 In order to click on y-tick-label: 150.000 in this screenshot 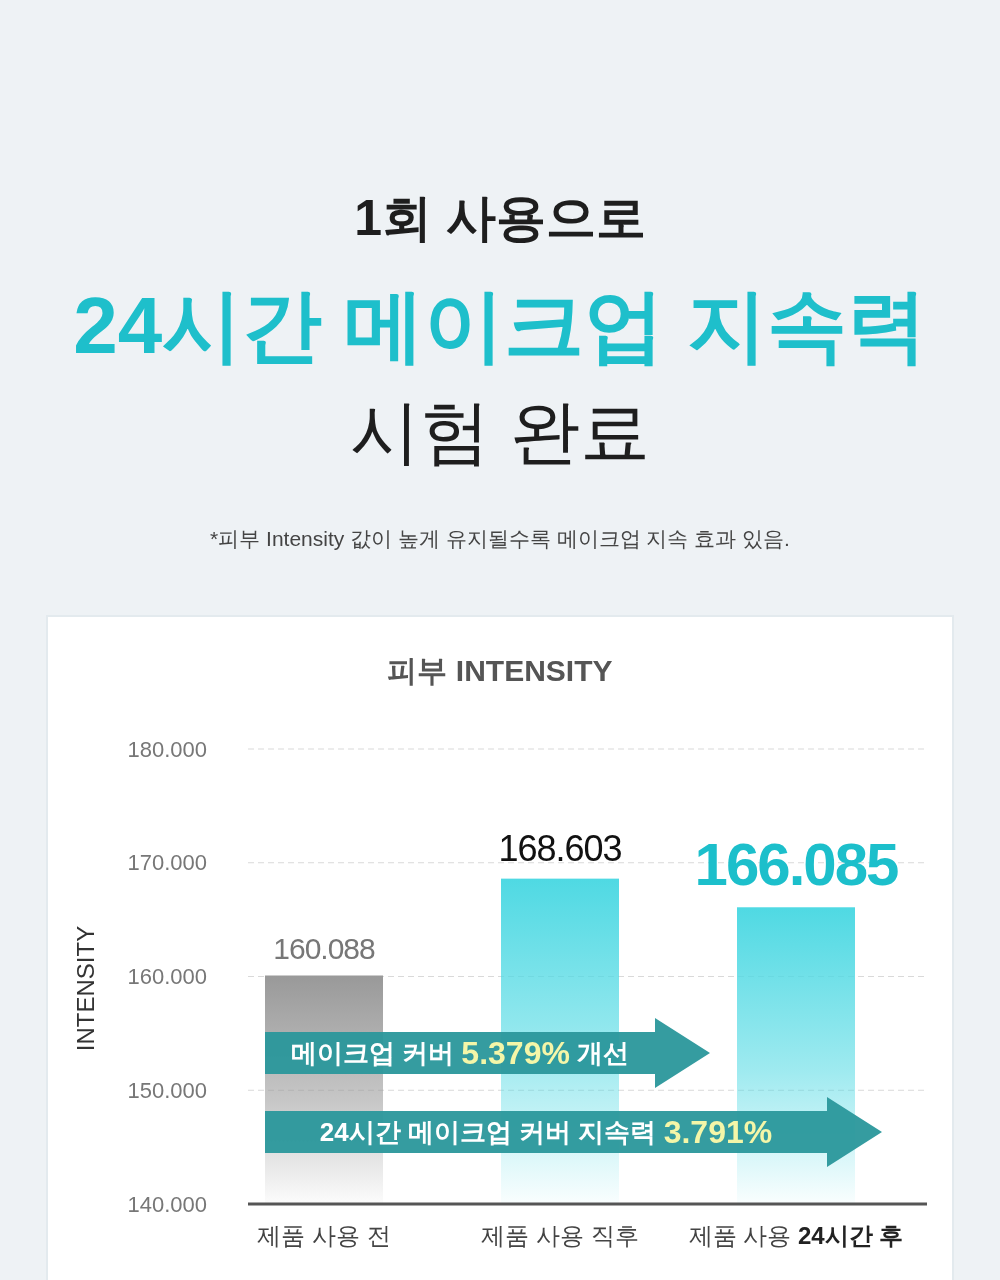, I will do `click(167, 1090)`.